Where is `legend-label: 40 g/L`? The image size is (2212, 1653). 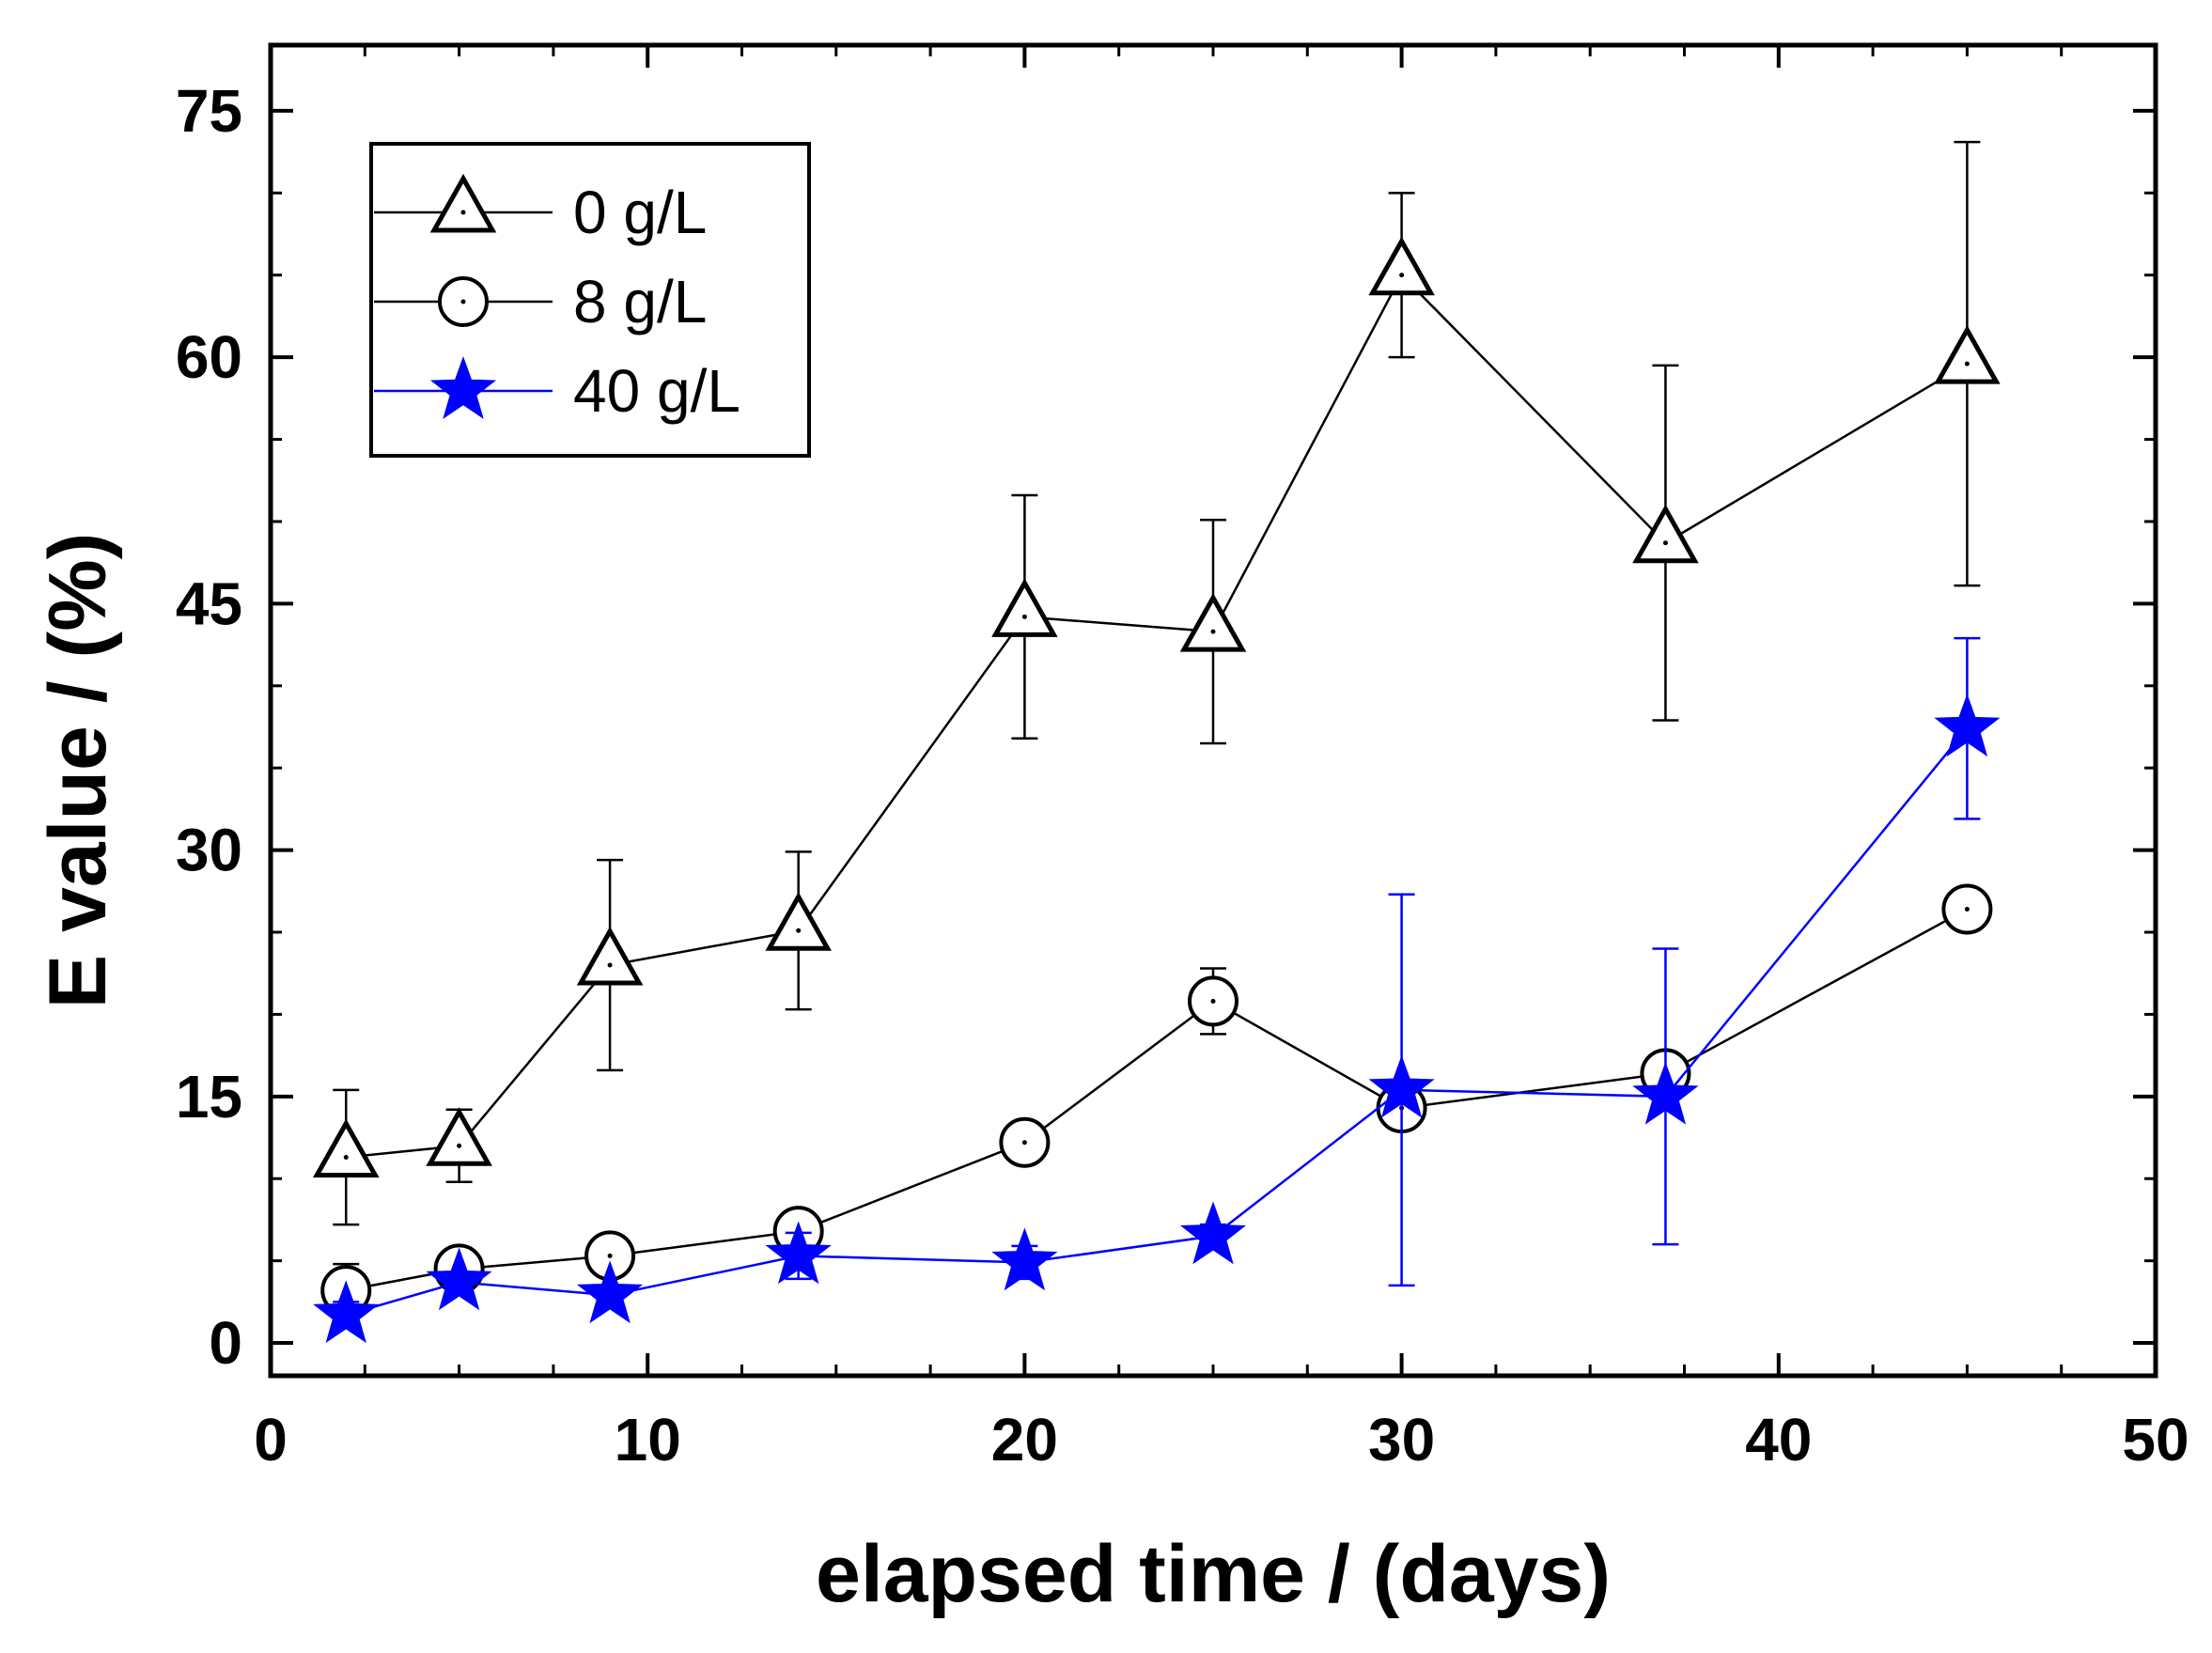
legend-label: 40 g/L is located at coordinates (656, 391).